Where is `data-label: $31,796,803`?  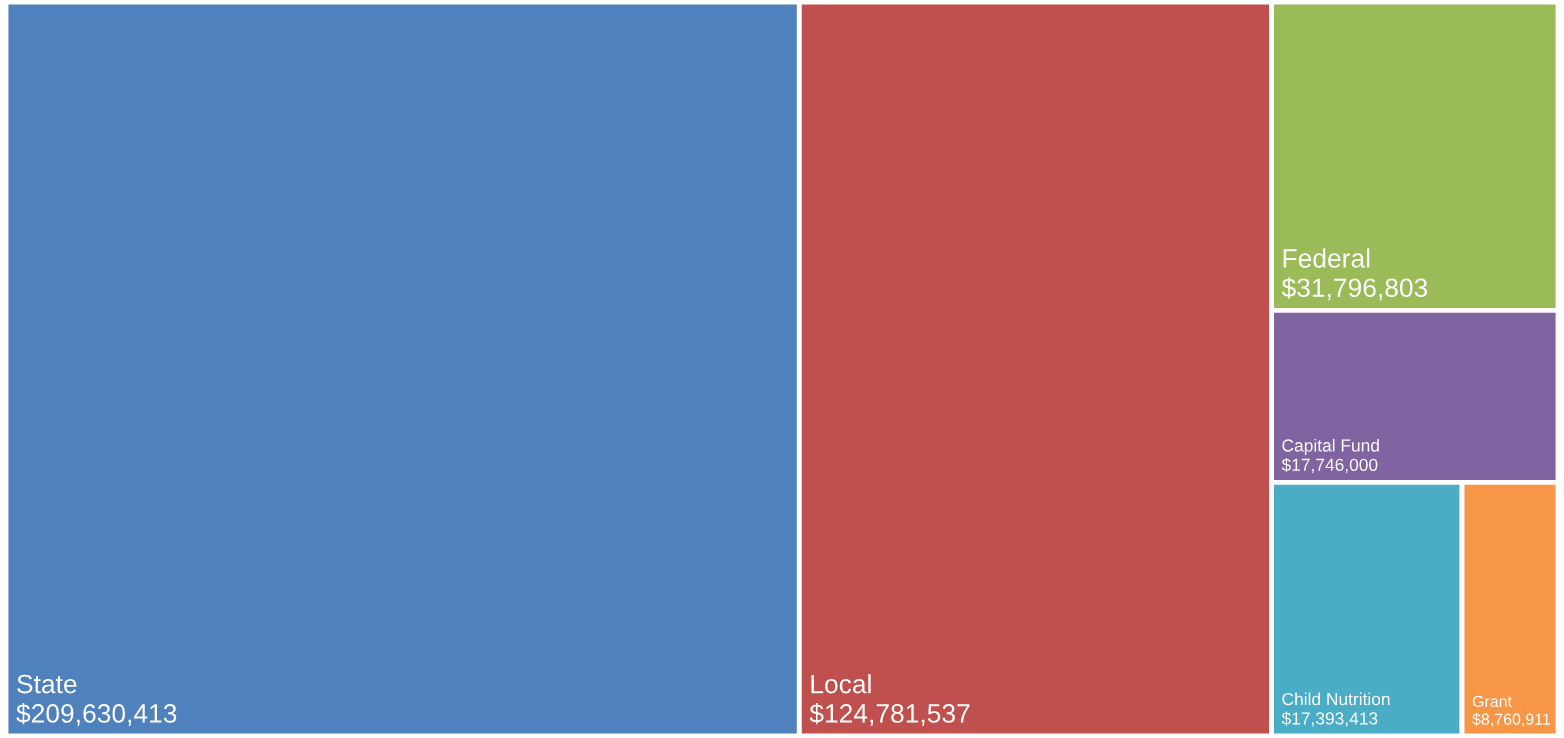
data-label: $31,796,803 is located at coordinates (1354, 289).